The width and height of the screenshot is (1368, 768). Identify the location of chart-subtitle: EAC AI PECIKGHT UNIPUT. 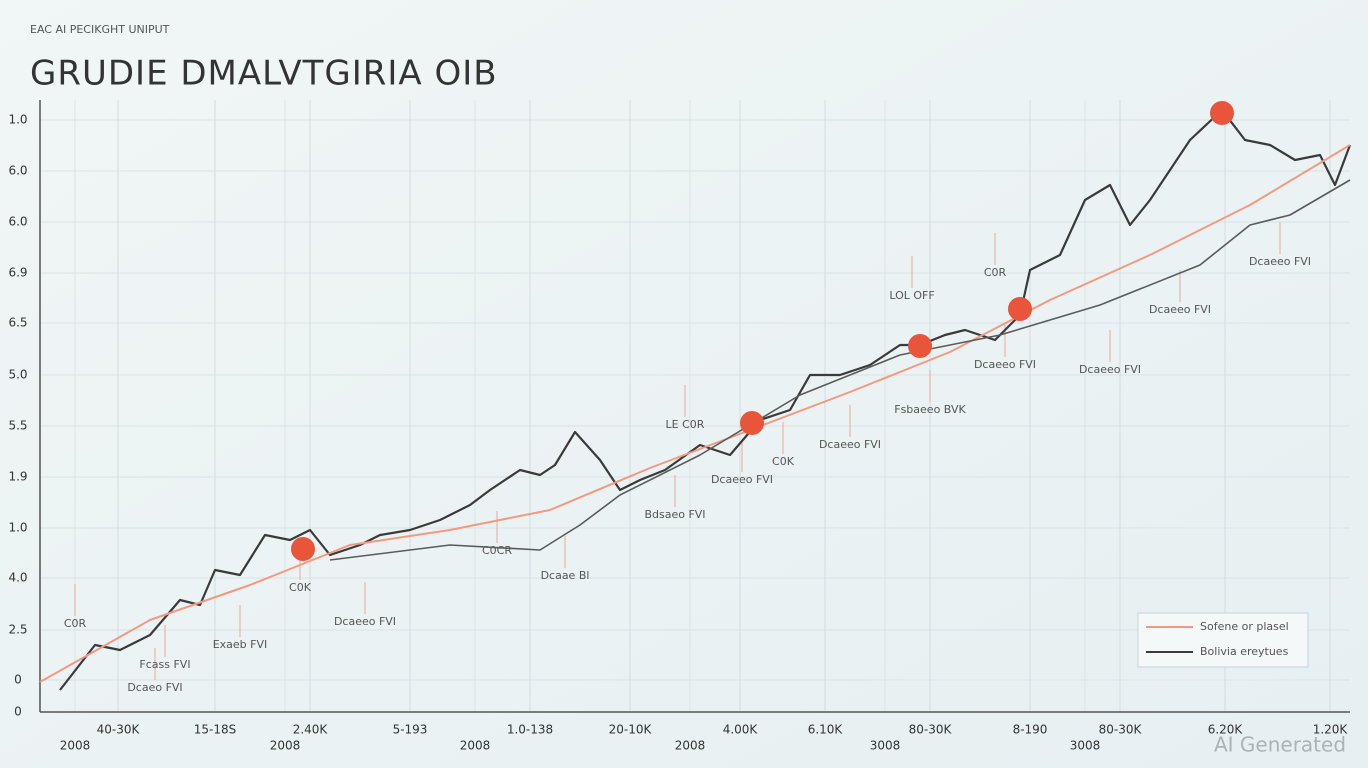
(100, 29).